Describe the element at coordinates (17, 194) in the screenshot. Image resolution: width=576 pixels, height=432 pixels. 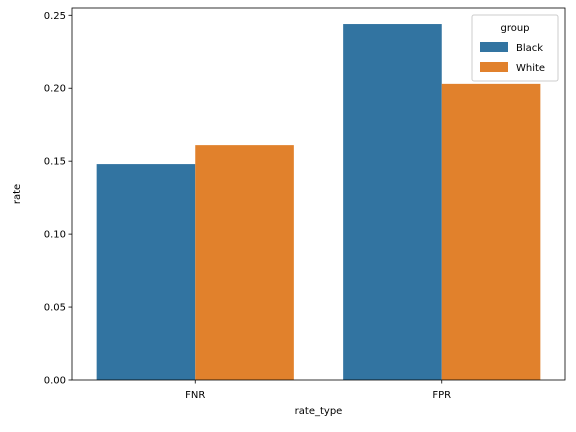
I see `y-axis-label: rate` at that location.